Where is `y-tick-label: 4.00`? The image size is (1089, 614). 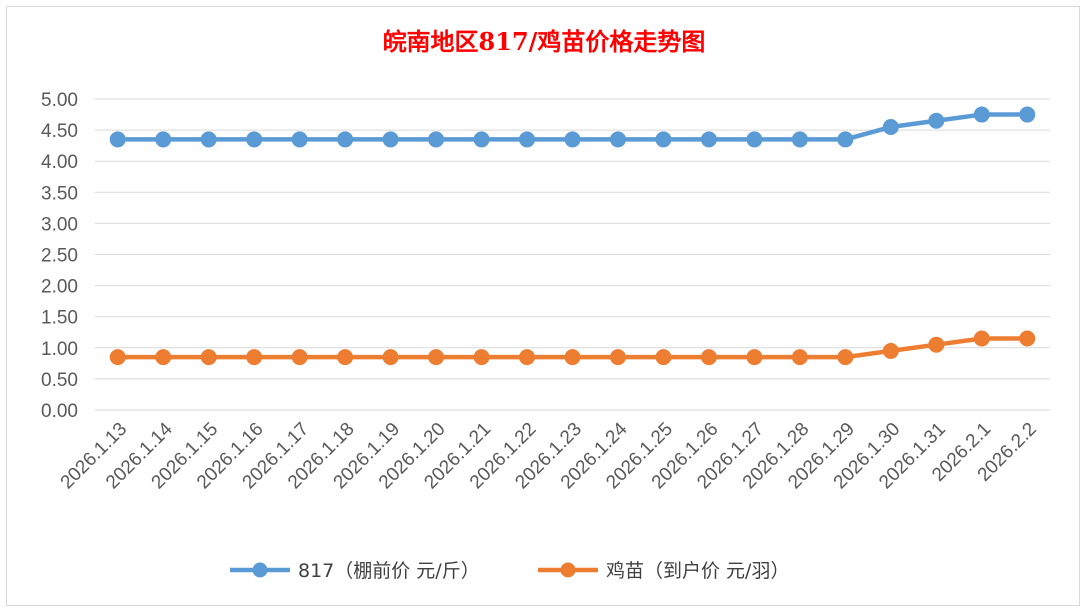 y-tick-label: 4.00 is located at coordinates (59, 162).